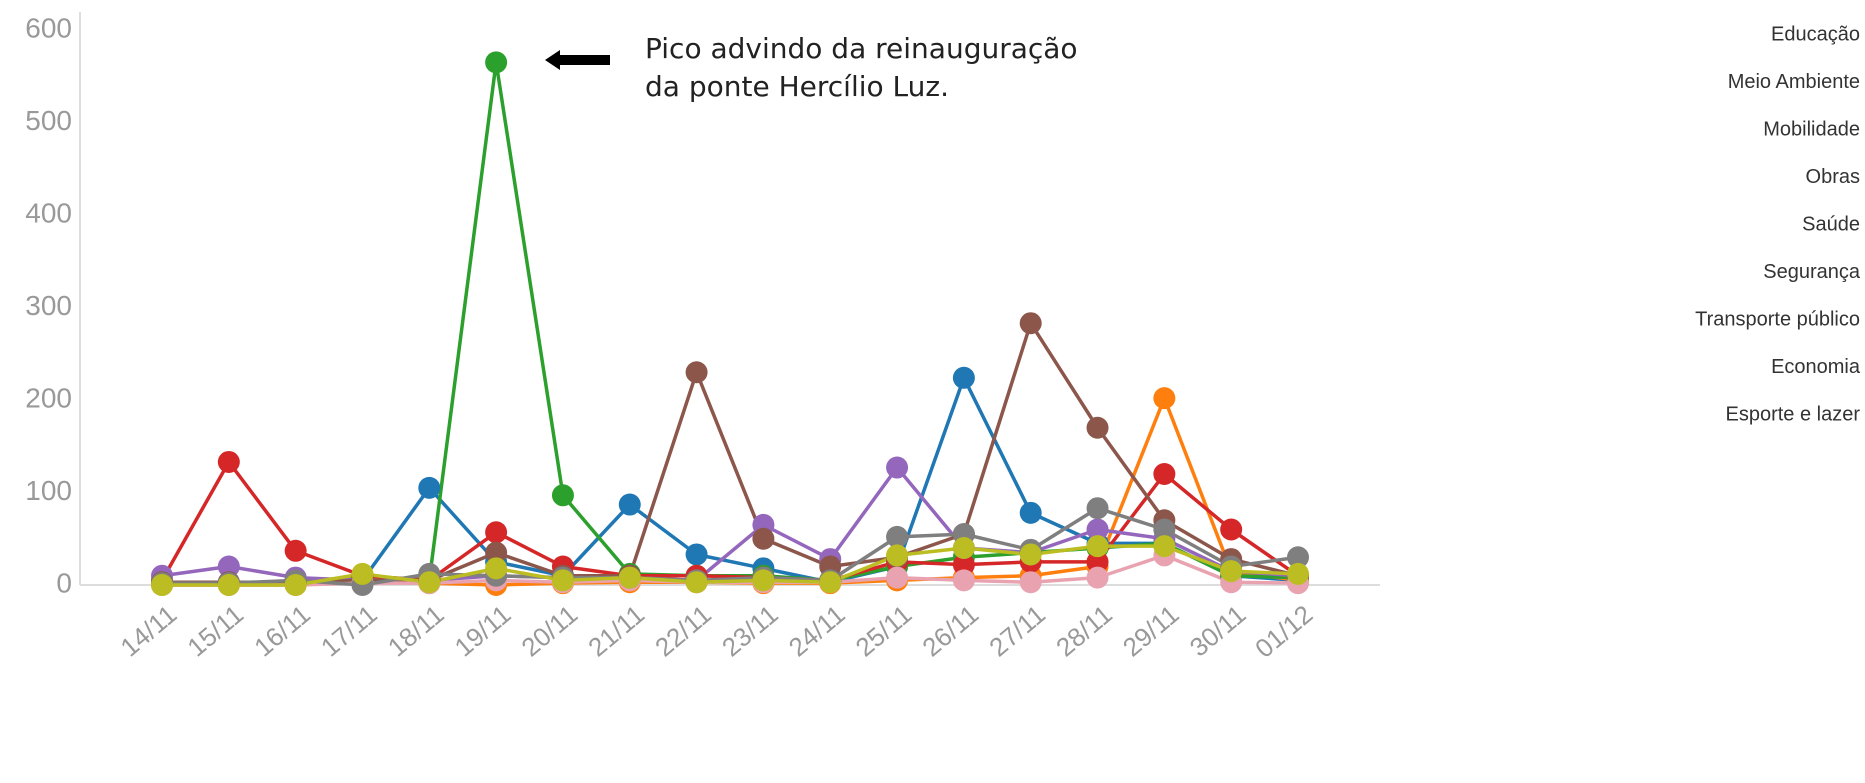  What do you see at coordinates (416, 631) in the screenshot?
I see `x-tick-label: 18/11` at bounding box center [416, 631].